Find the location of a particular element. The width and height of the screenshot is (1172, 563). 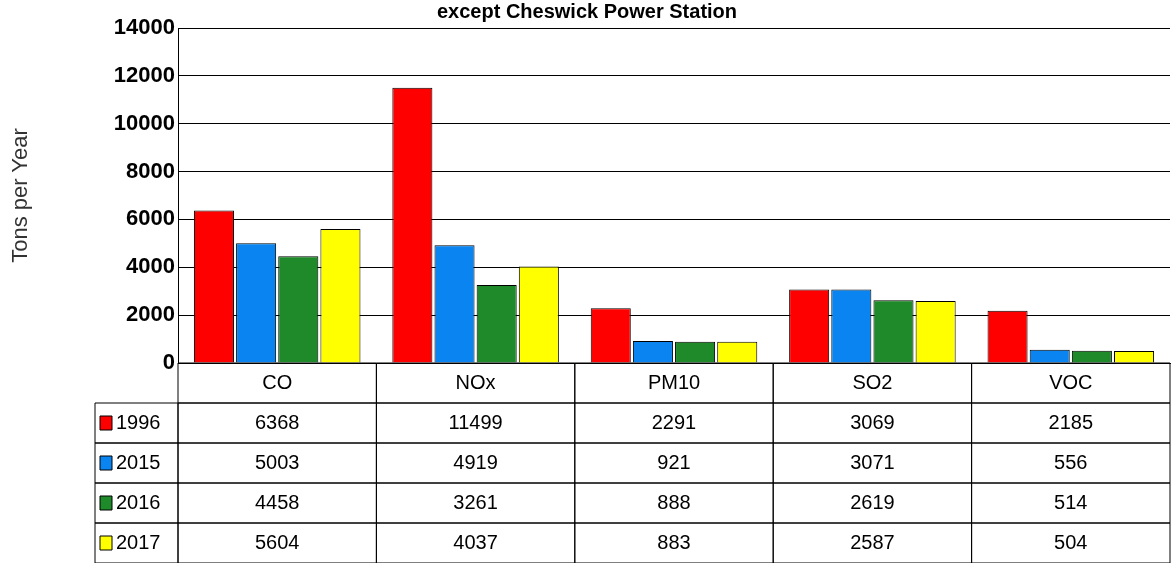

data-label: 3069 is located at coordinates (872, 421).